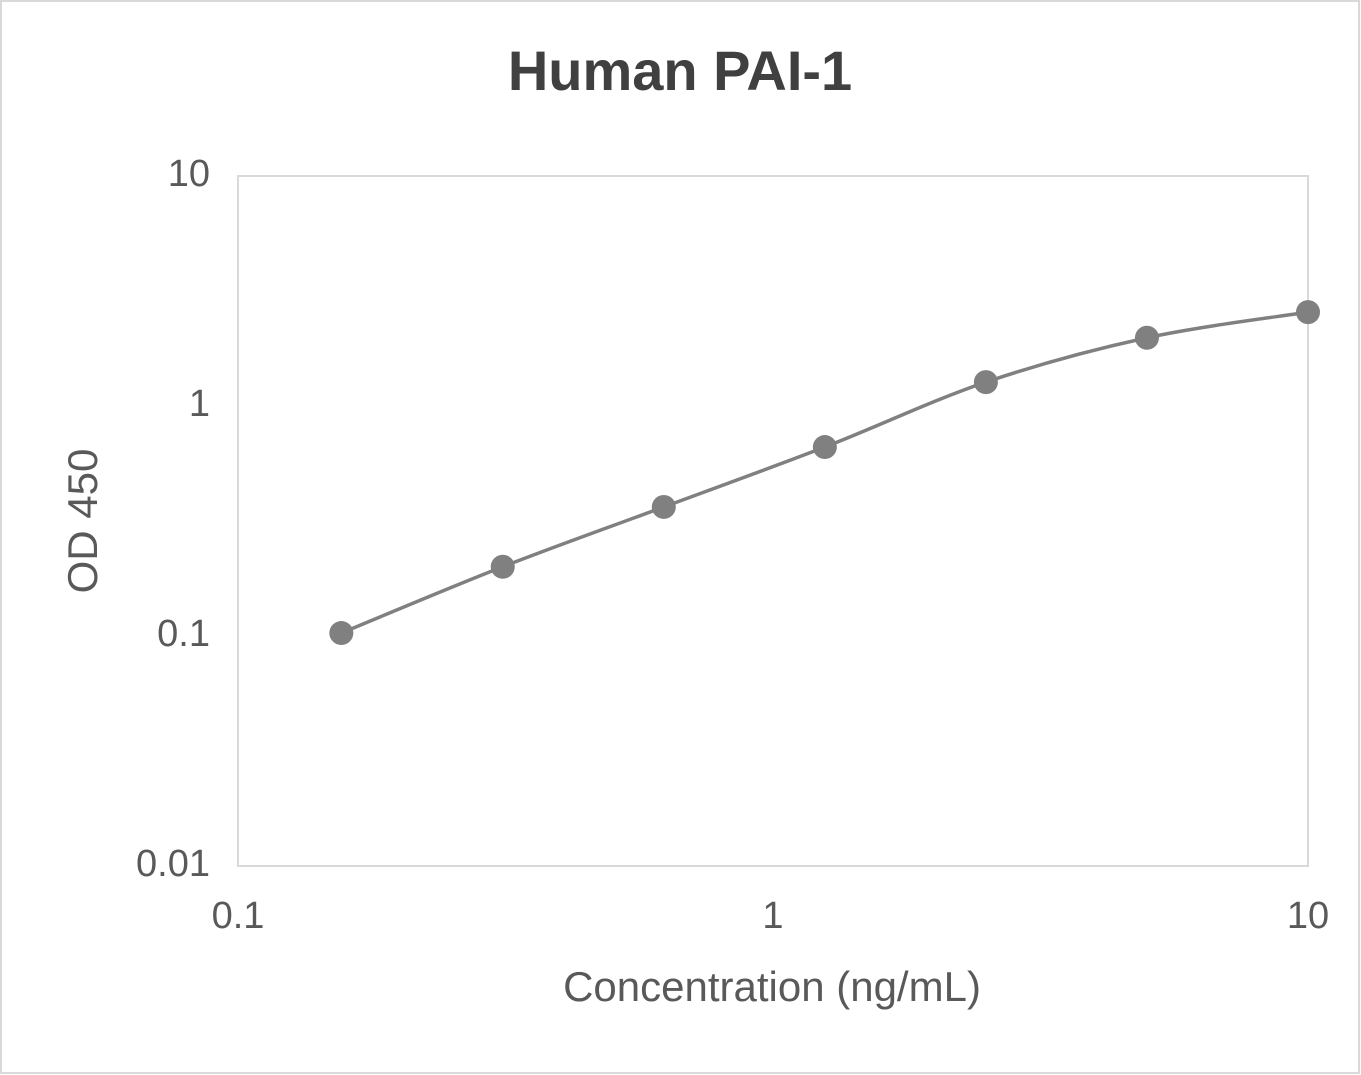  I want to click on x-tick-label: 1, so click(772, 916).